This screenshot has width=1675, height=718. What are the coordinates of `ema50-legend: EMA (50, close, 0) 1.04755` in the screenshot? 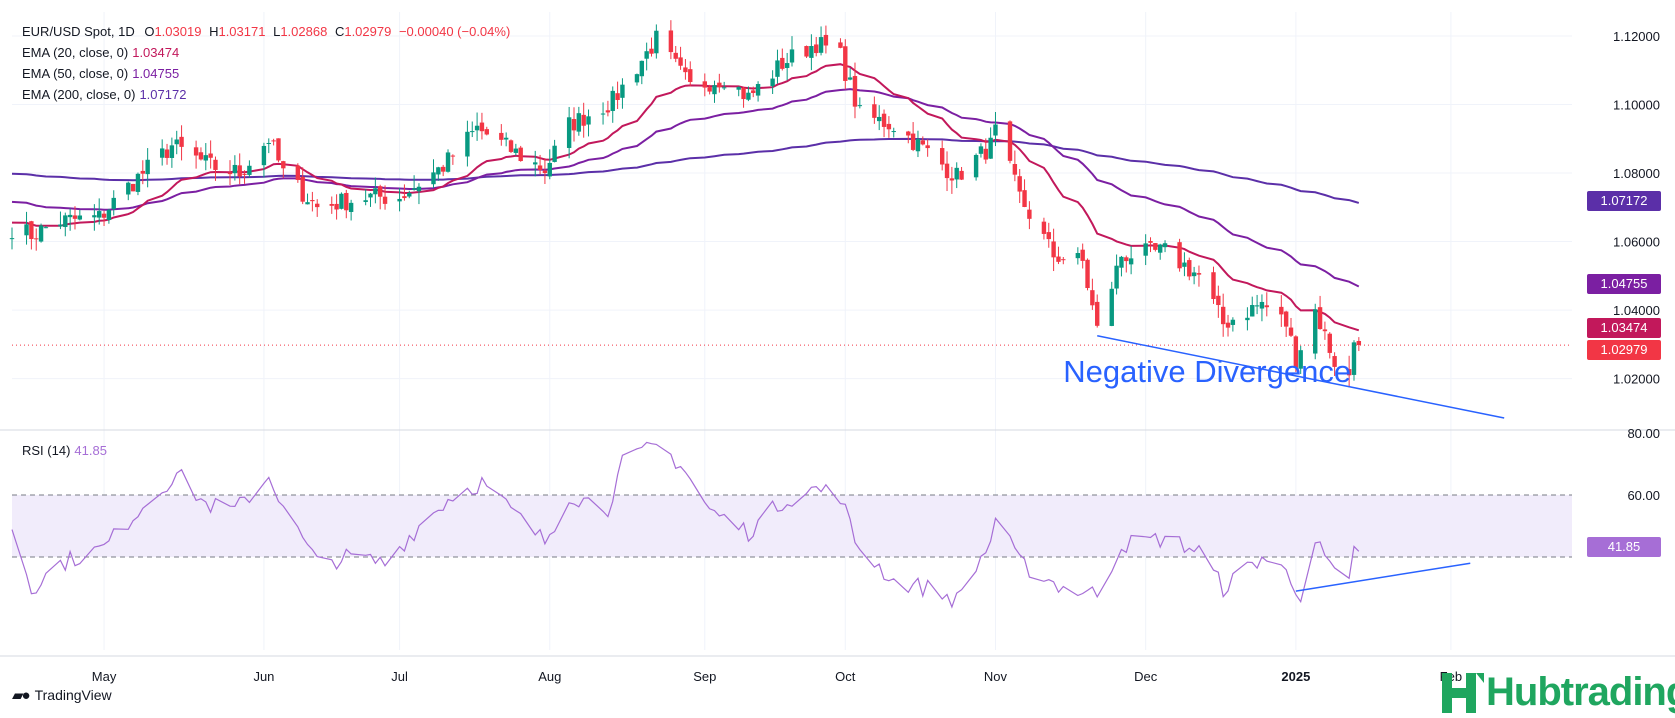 It's located at (100, 73).